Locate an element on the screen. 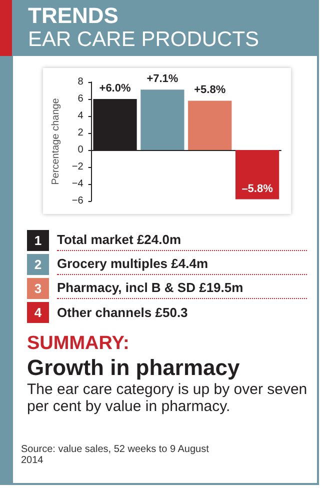 Image resolution: width=321 pixels, height=489 pixels. legend-label: Other channels £50.3 is located at coordinates (123, 313).